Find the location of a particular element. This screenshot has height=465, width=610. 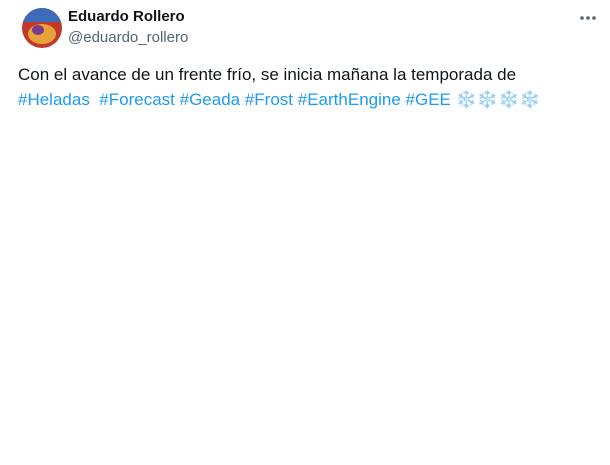

avatar is located at coordinates (42, 28).